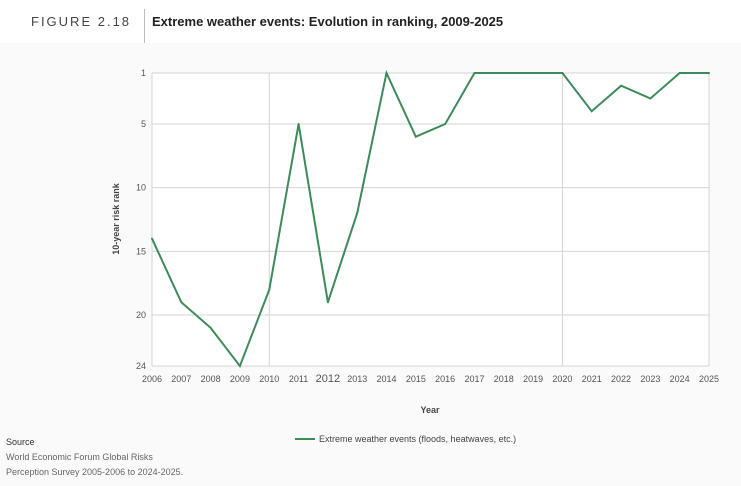  Describe the element at coordinates (144, 26) in the screenshot. I see `header-divider` at that location.